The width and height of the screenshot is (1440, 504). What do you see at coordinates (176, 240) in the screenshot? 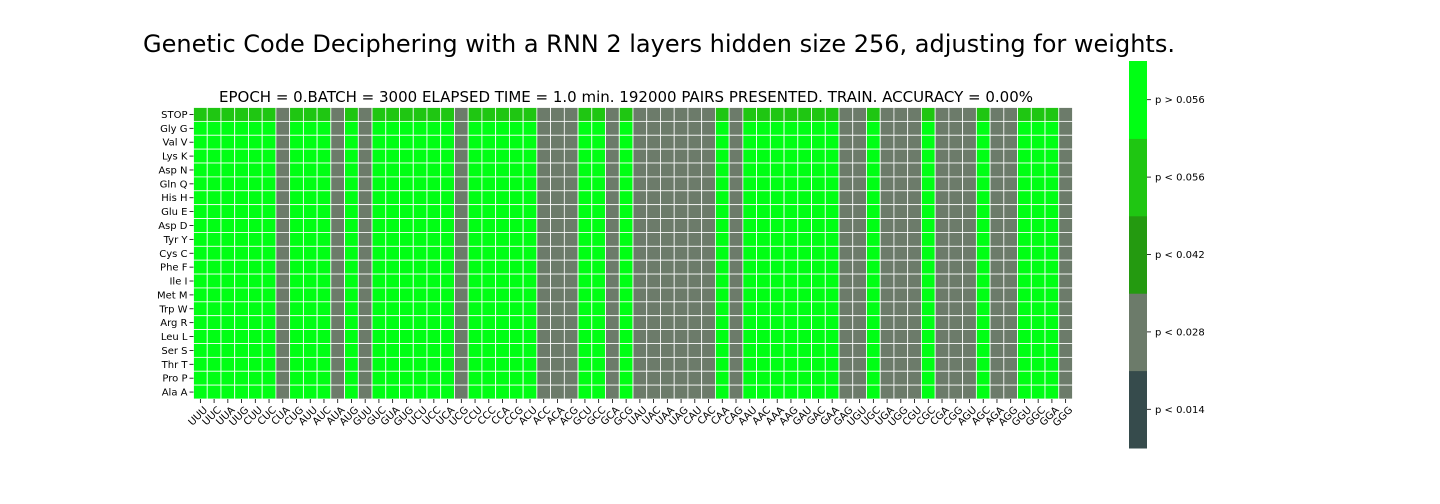
I see `y-tick-label: Tyr Y` at bounding box center [176, 240].